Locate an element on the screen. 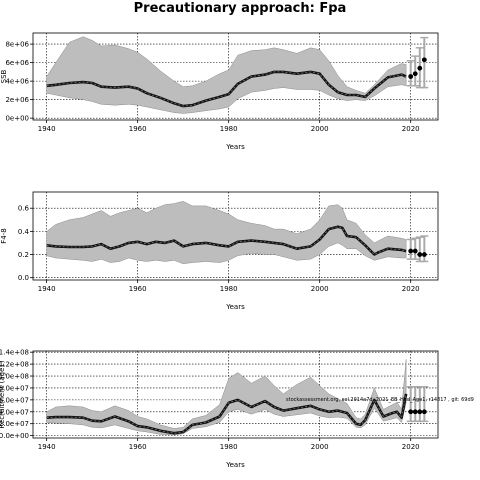  y-axis-label: Recruitment (age1) is located at coordinates (3, 394).